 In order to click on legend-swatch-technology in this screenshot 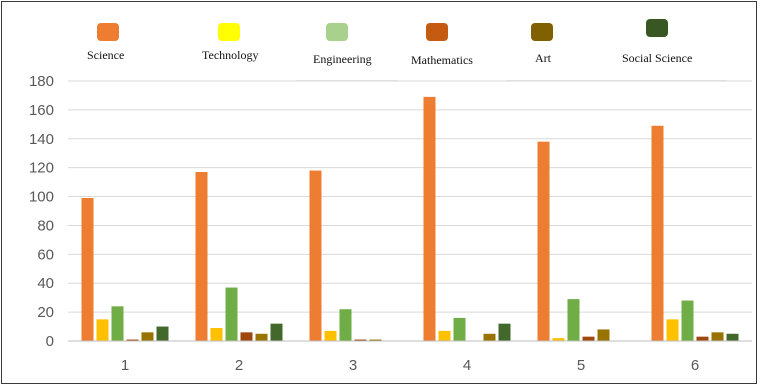, I will do `click(229, 32)`.